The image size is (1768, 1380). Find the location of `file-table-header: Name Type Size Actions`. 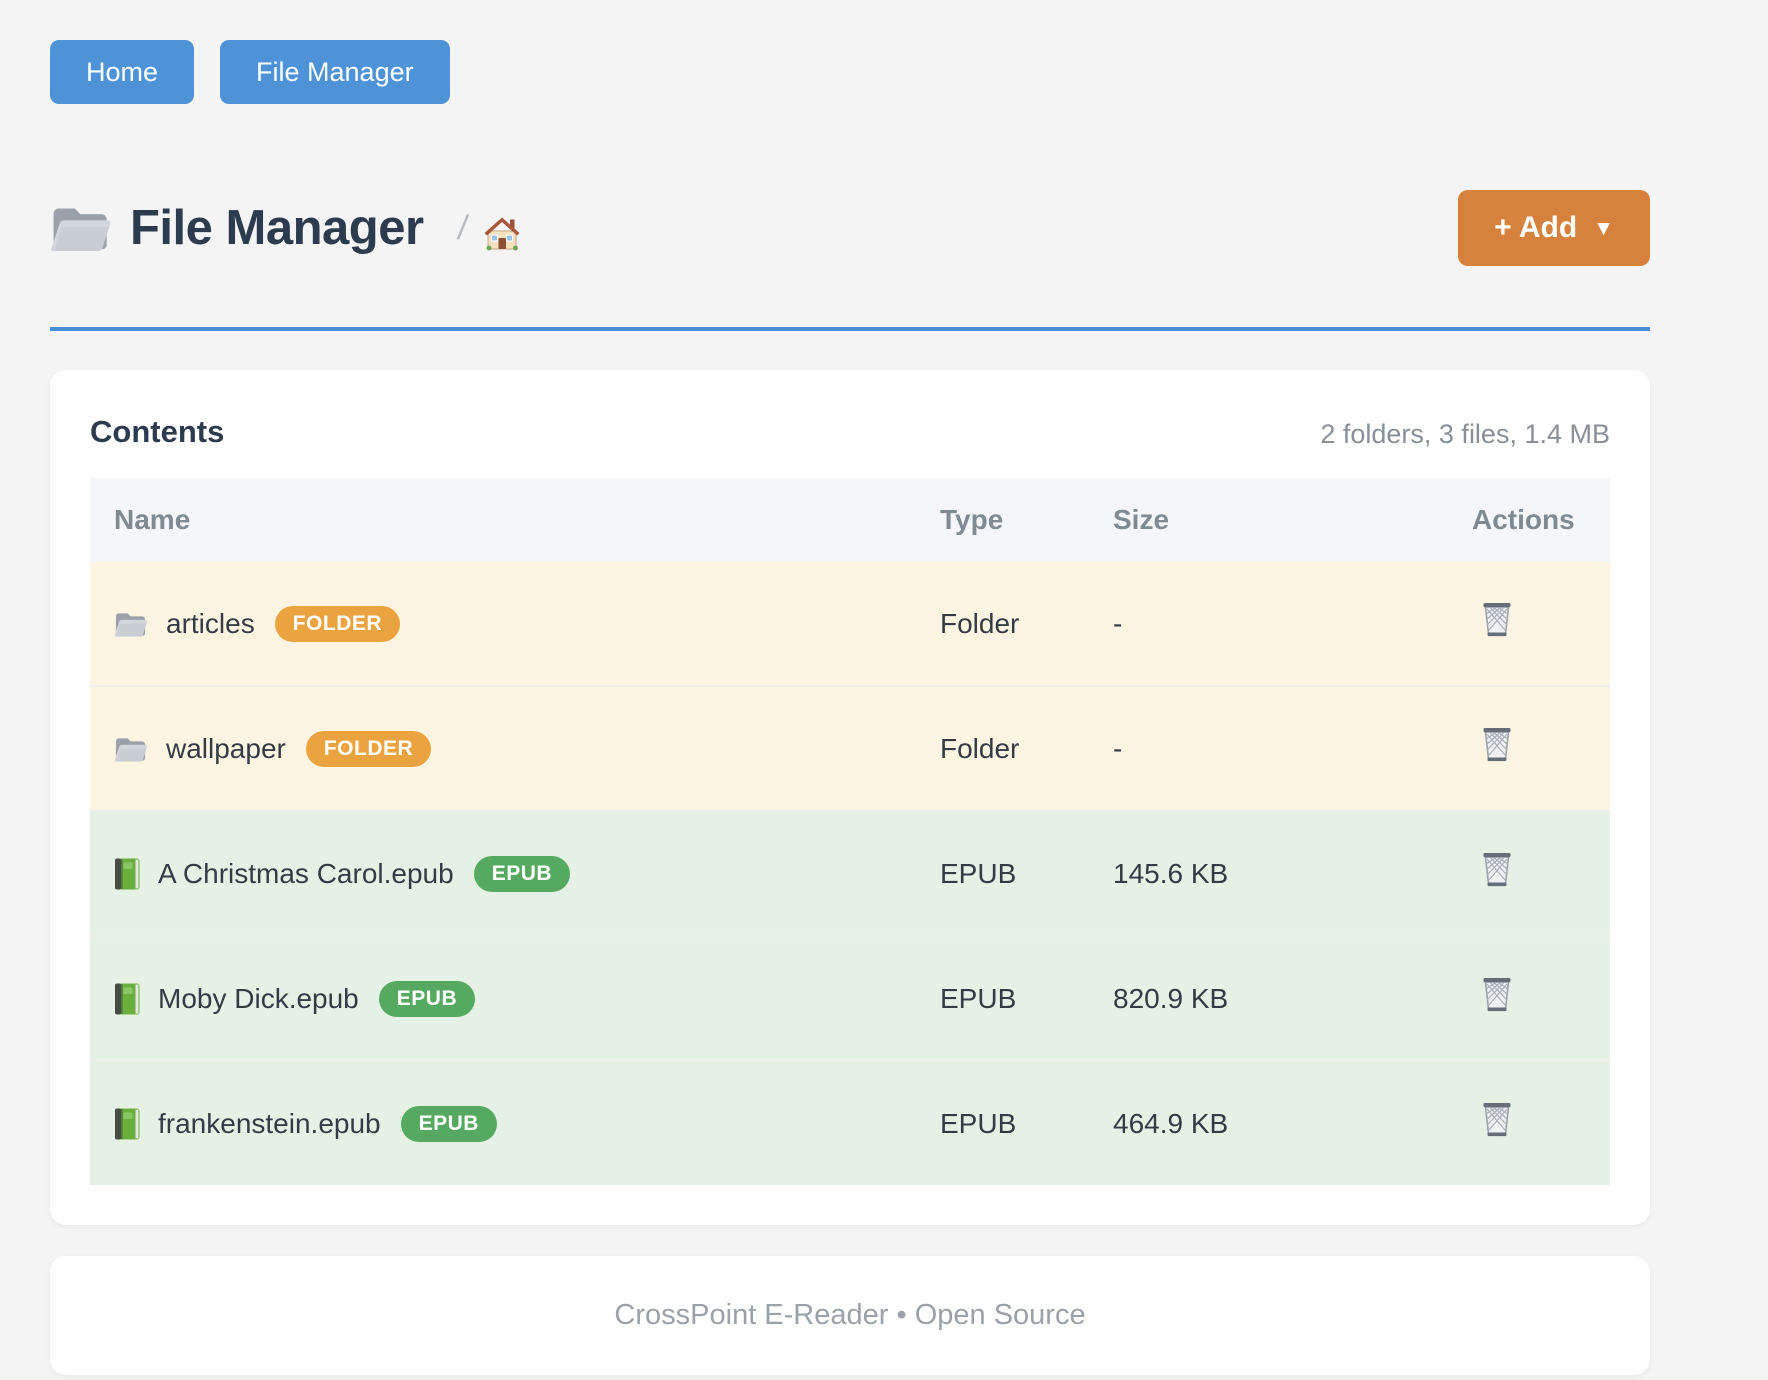

file-table-header: Name Type Size Actions is located at coordinates (850, 520).